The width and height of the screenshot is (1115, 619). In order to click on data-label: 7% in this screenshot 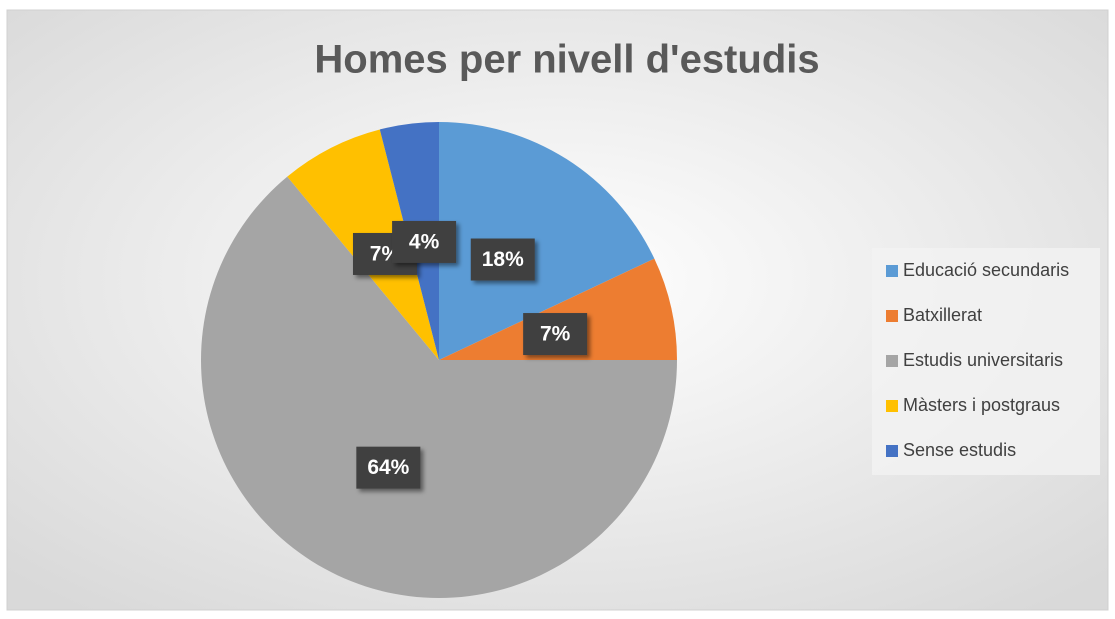, I will do `click(555, 334)`.